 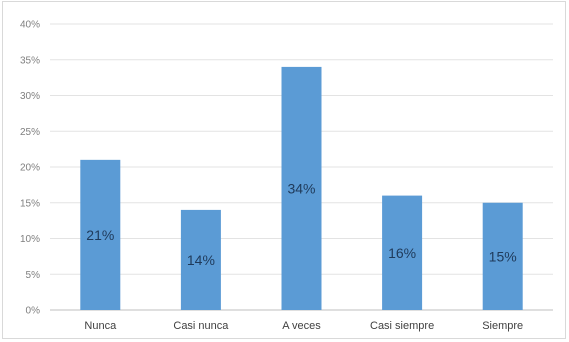 I want to click on y-tick-label: 10%, so click(x=30, y=239).